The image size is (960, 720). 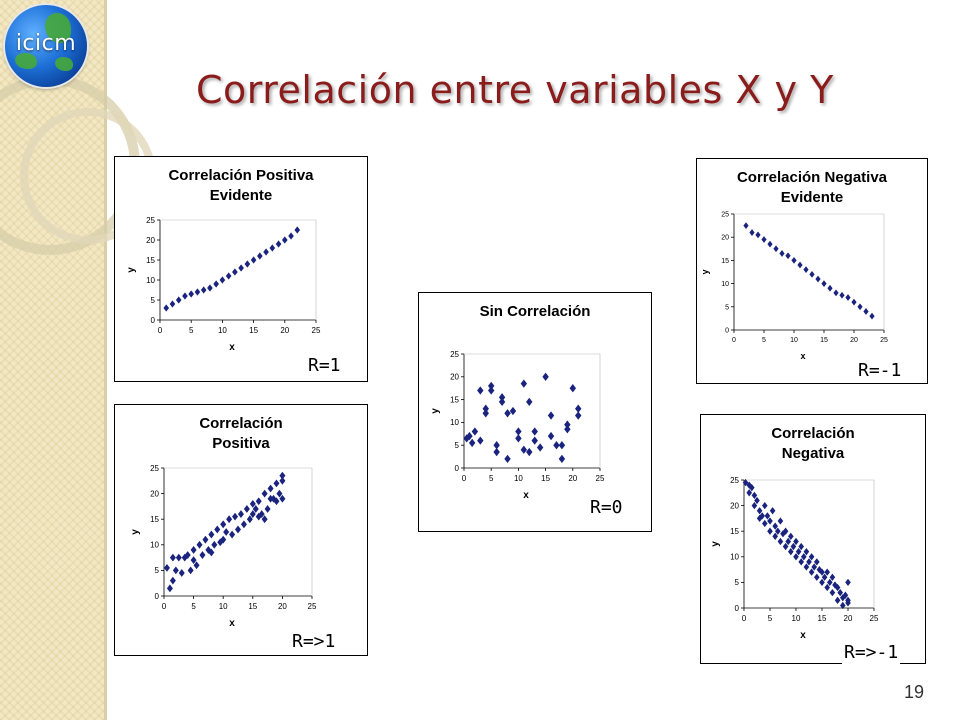 I want to click on r-label-negative-evident: R=-1, so click(x=880, y=371).